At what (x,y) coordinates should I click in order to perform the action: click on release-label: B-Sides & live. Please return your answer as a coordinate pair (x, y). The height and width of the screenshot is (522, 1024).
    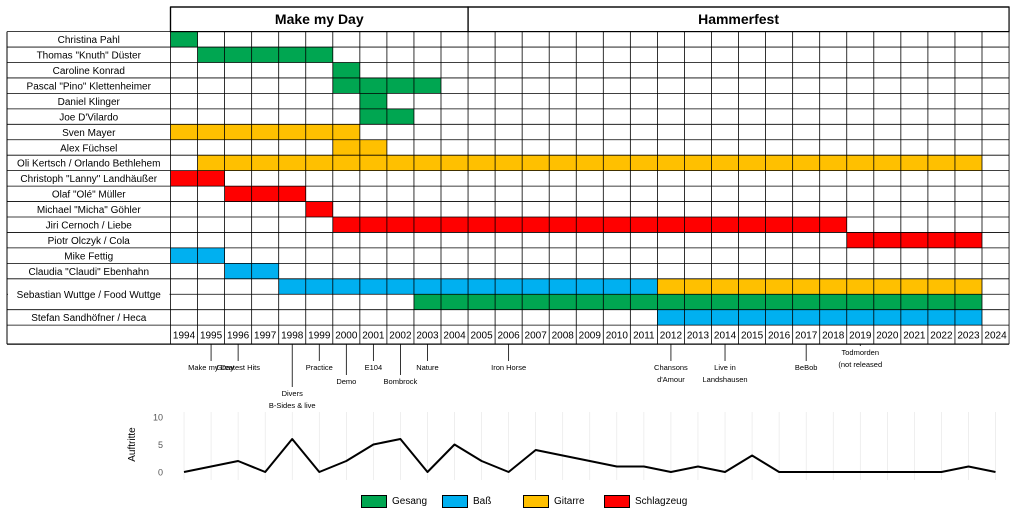
    Looking at the image, I should click on (292, 405).